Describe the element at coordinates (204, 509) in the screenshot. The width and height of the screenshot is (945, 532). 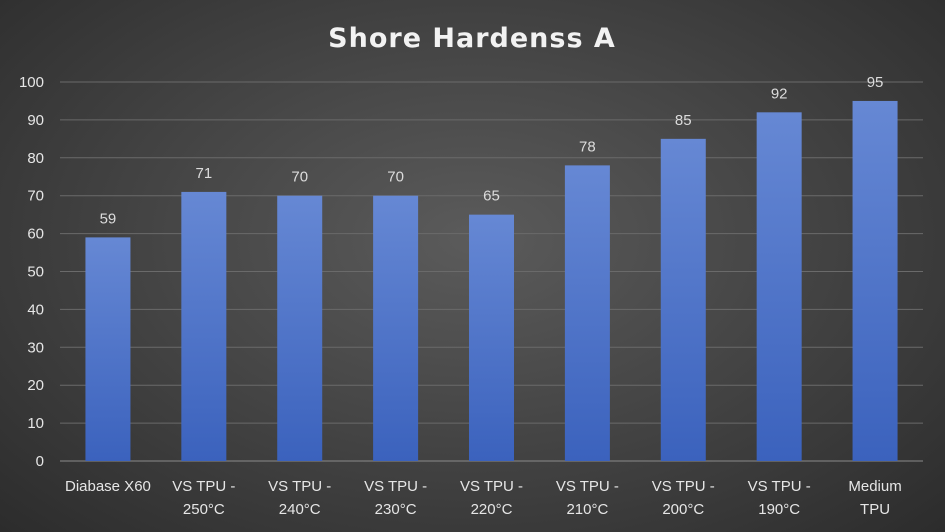
I see `category-label: 250°C` at that location.